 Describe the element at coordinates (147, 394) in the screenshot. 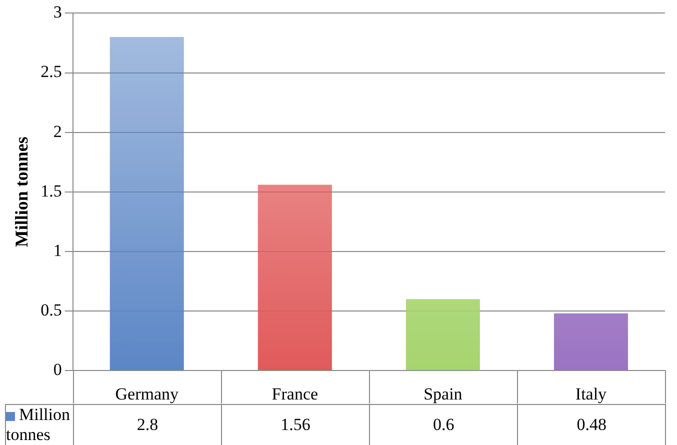

I see `x-tick-label: Germany` at that location.